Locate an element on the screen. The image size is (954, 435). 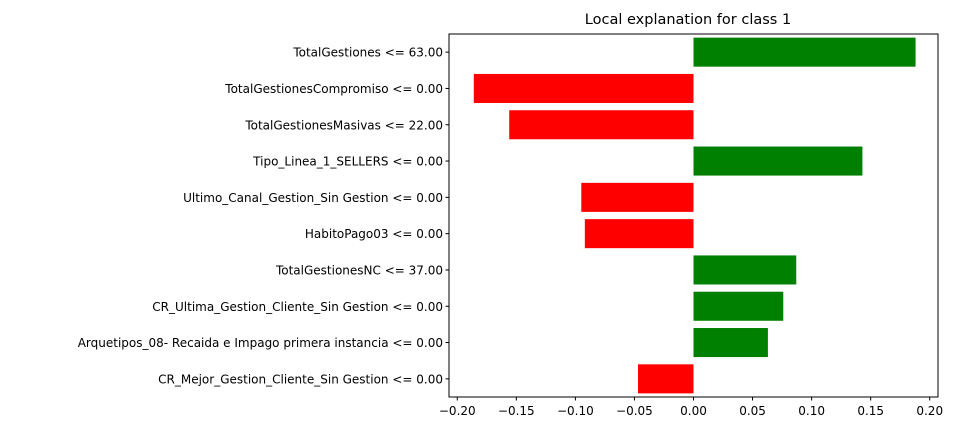
x-tick-label: −0.20 is located at coordinates (457, 411).